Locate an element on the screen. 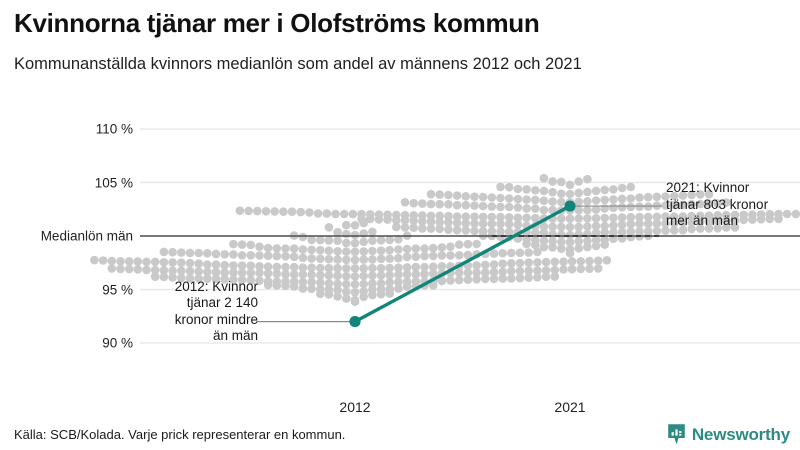  brand-logo: Newsworthy is located at coordinates (728, 434).